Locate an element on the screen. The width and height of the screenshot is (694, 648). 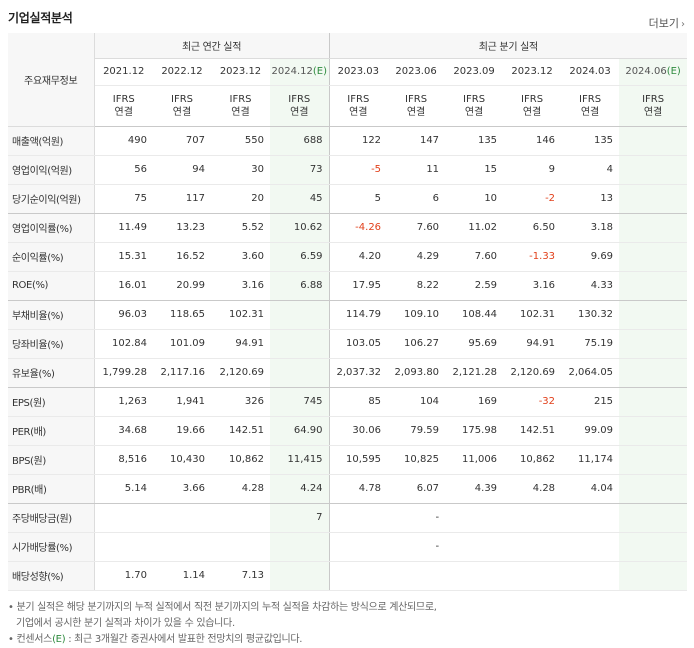
value-cell: 103.05 is located at coordinates (358, 344).